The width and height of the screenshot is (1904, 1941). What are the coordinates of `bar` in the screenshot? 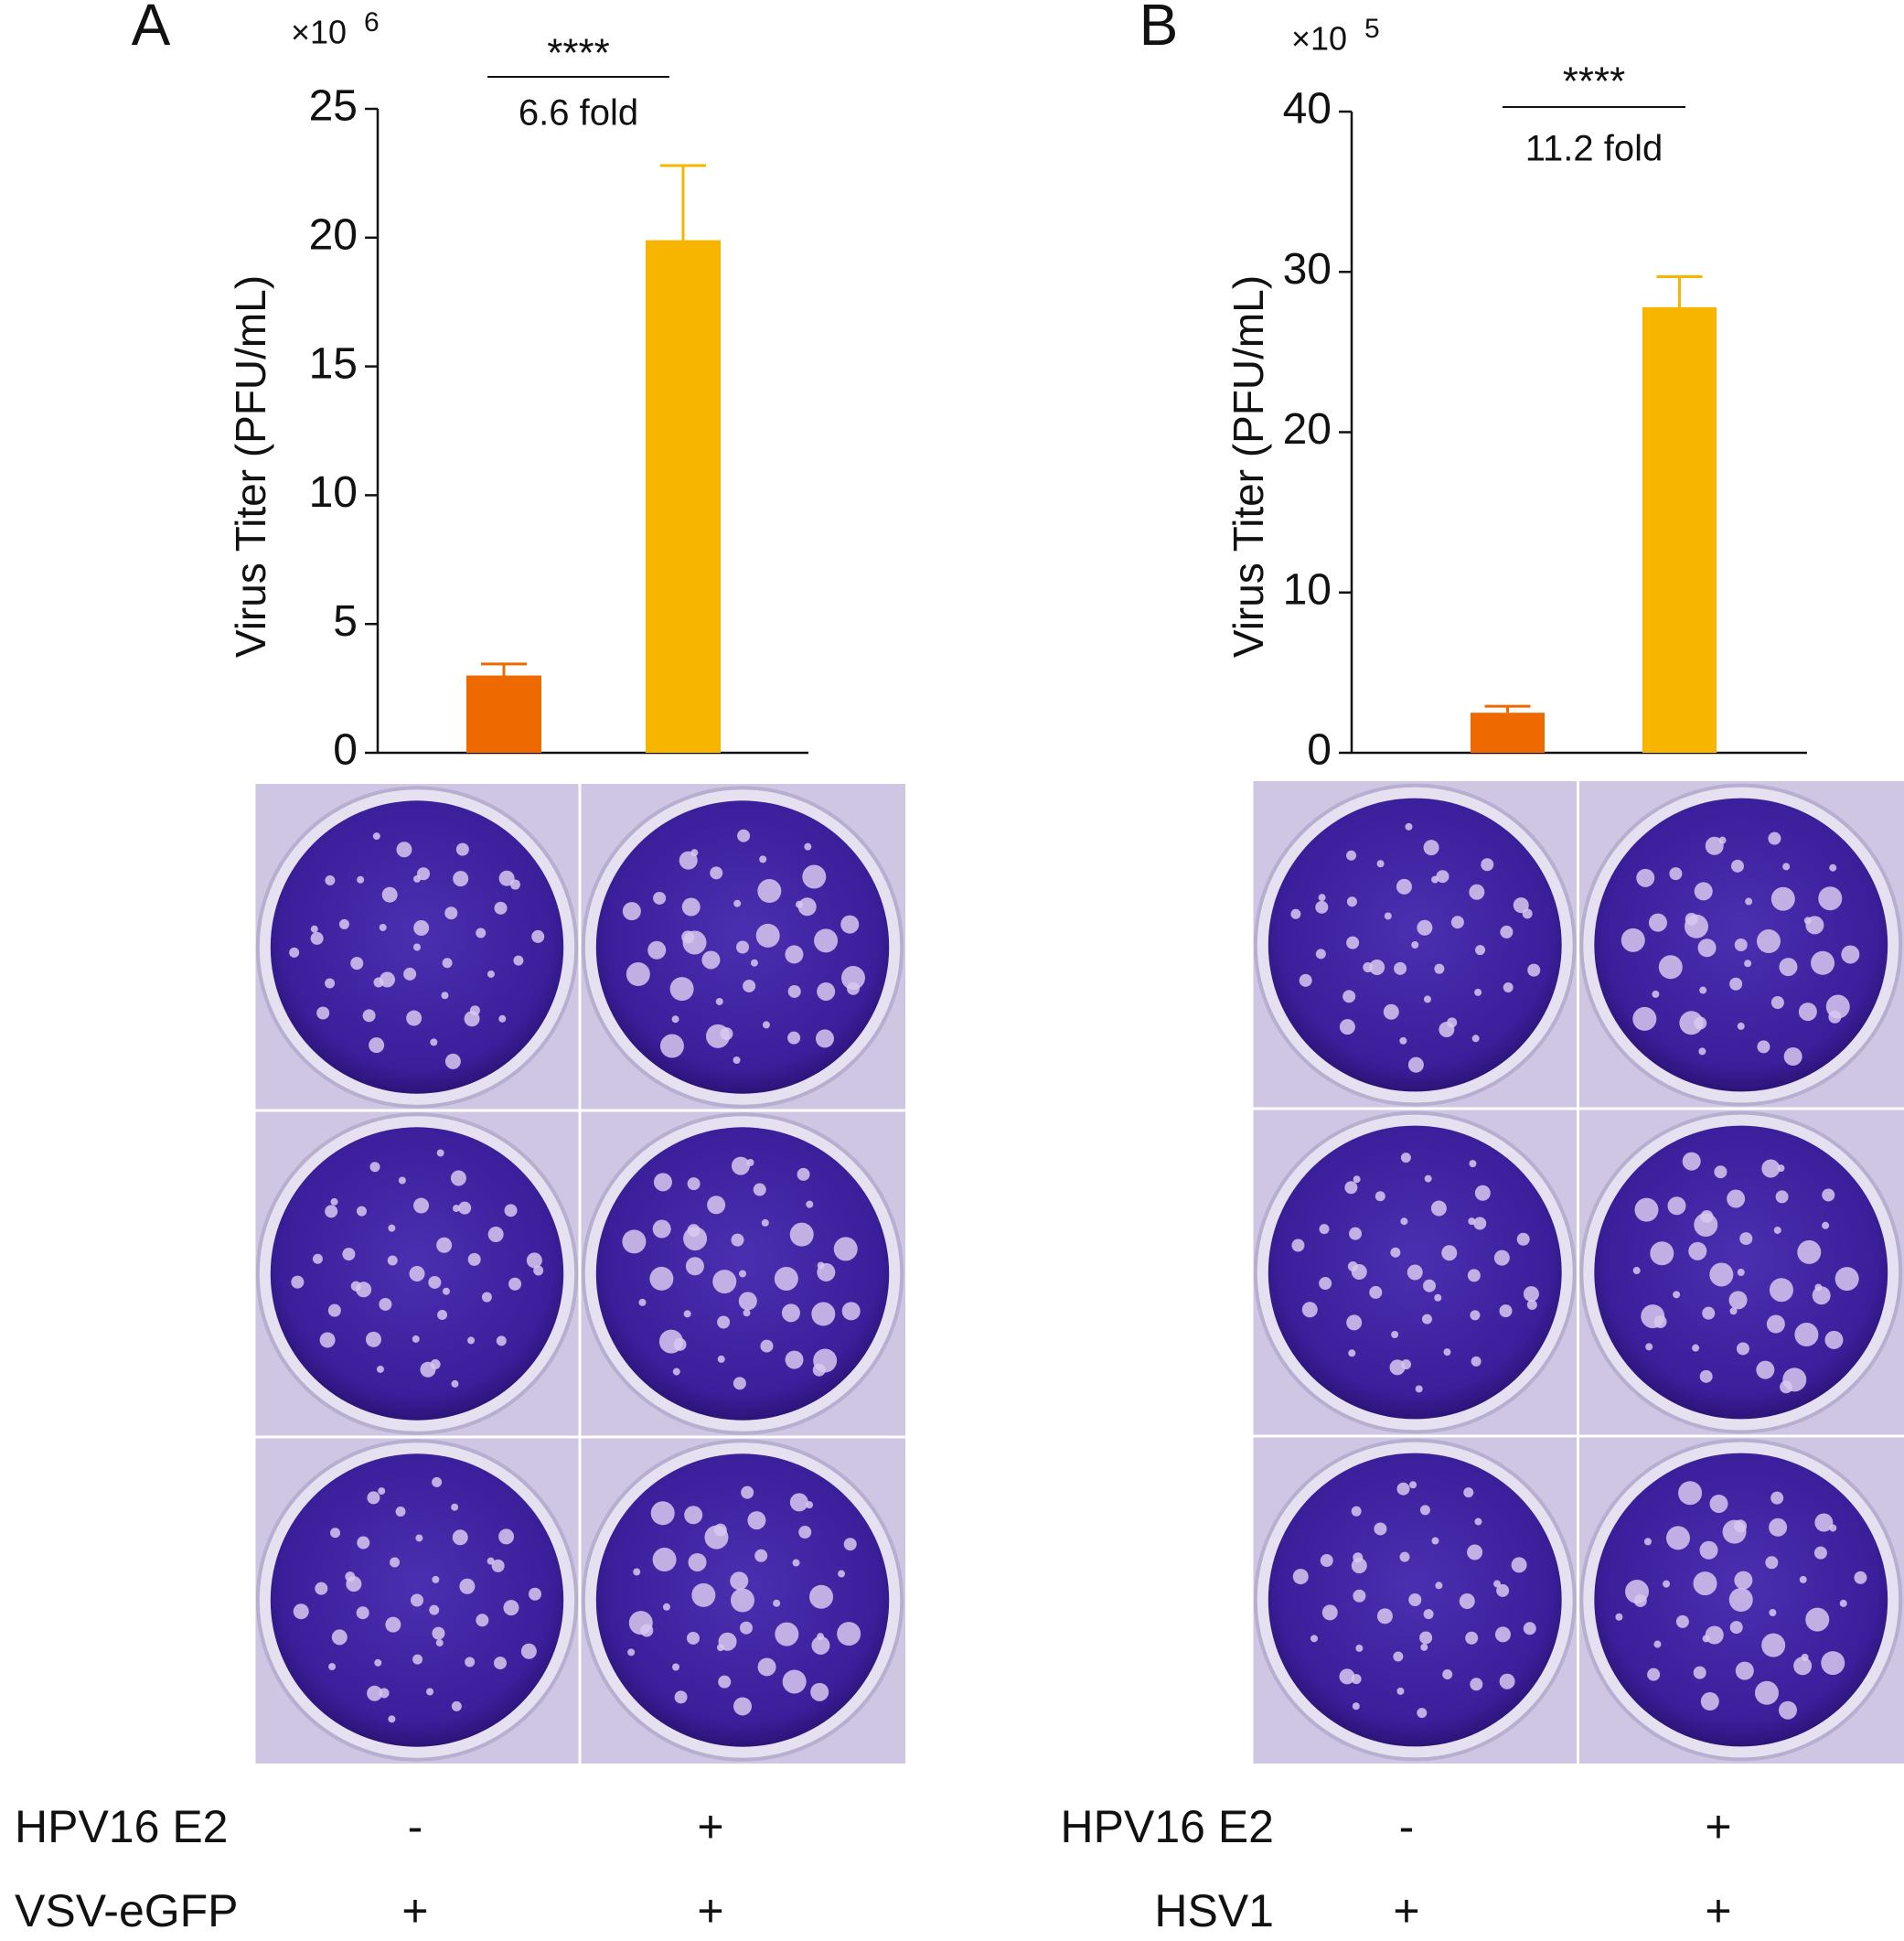 It's located at (1508, 733).